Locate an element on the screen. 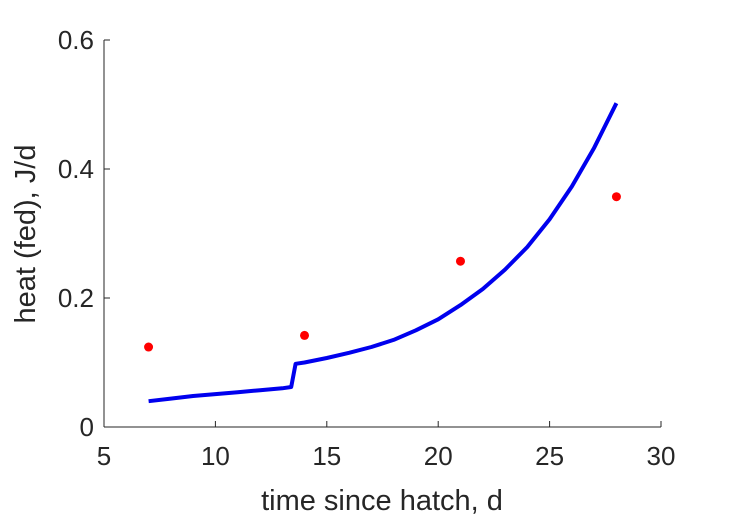 The width and height of the screenshot is (729, 521). x-axis-label: time since hatch, d is located at coordinates (382, 501).